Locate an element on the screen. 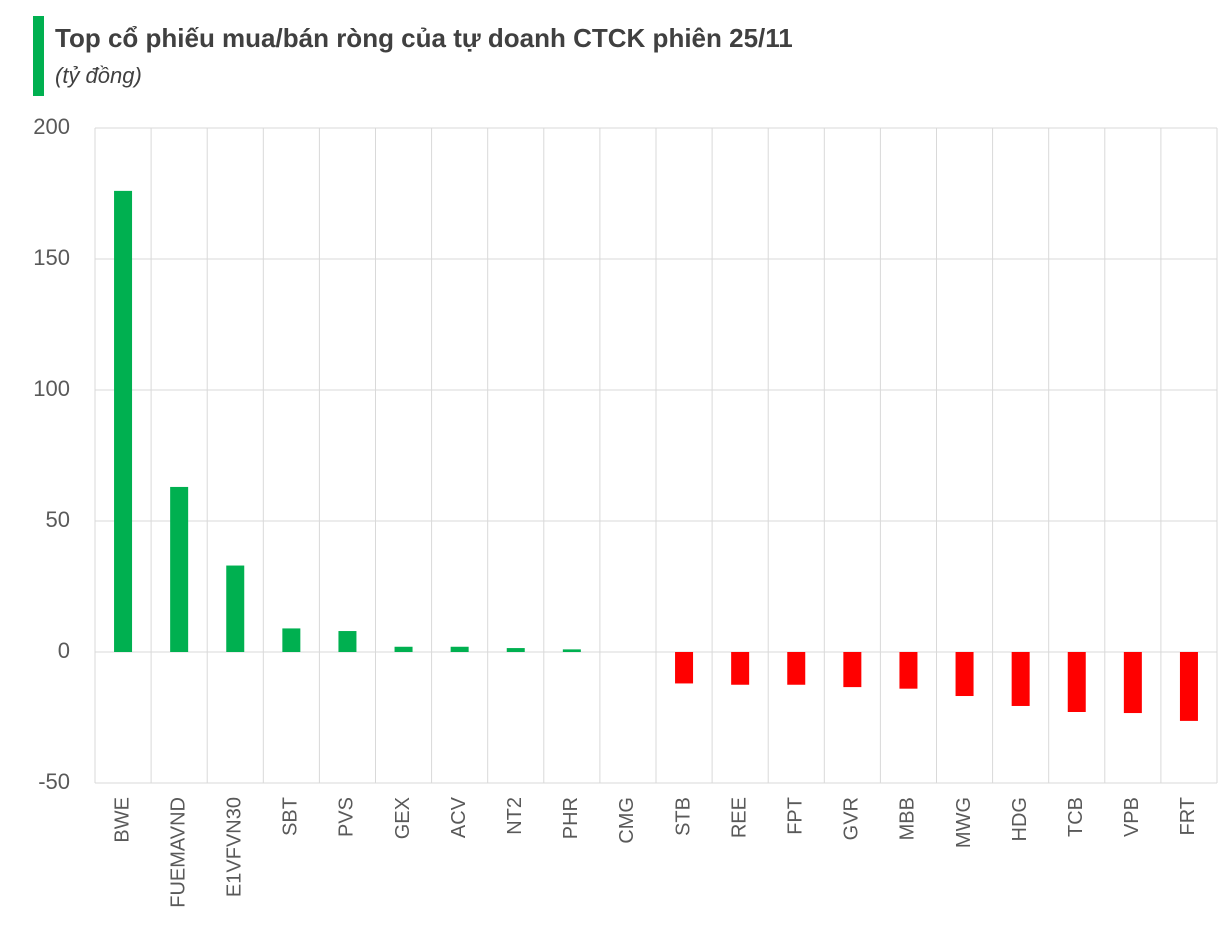 Image resolution: width=1227 pixels, height=930 pixels. x-tick-label: REE is located at coordinates (739, 817).